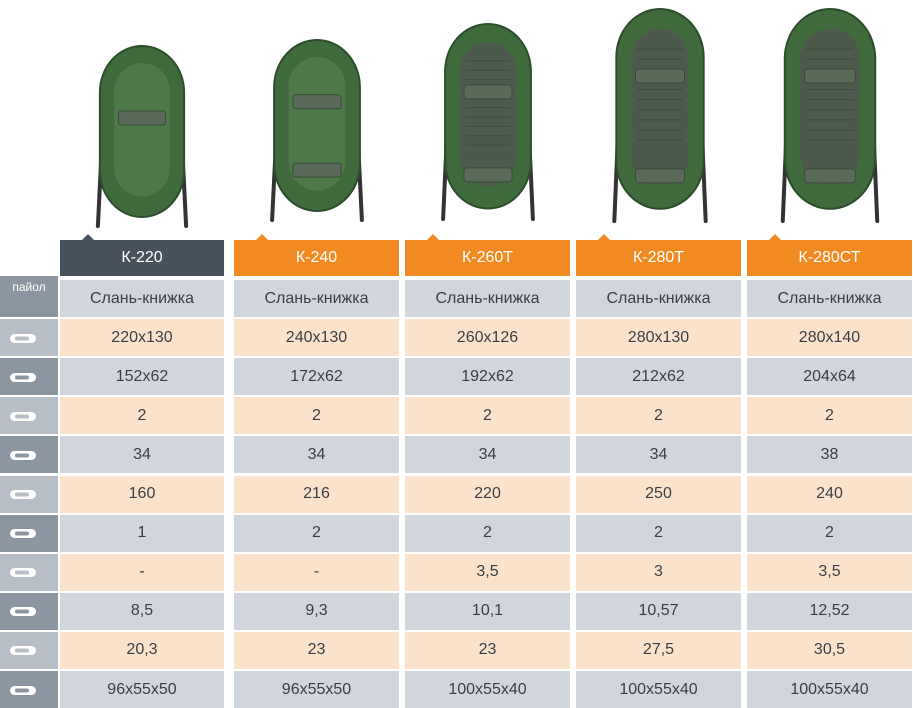 The width and height of the screenshot is (913, 708). What do you see at coordinates (829, 377) in the screenshot?
I see `spec-cell: 204х64` at bounding box center [829, 377].